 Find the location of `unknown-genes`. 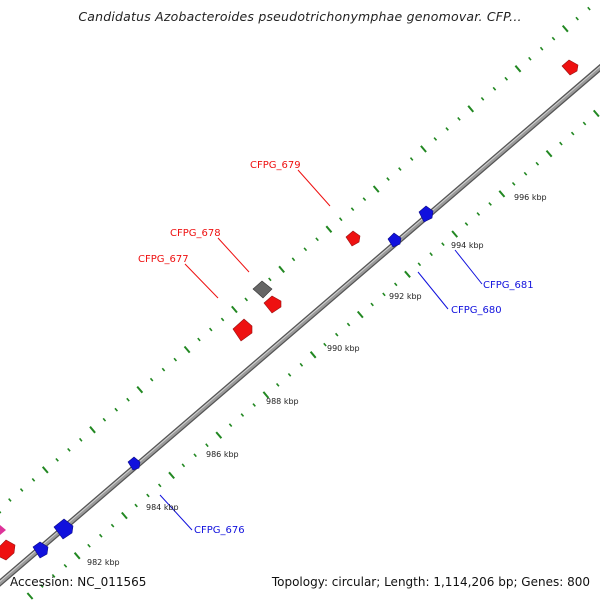

unknown-genes is located at coordinates (262, 289).